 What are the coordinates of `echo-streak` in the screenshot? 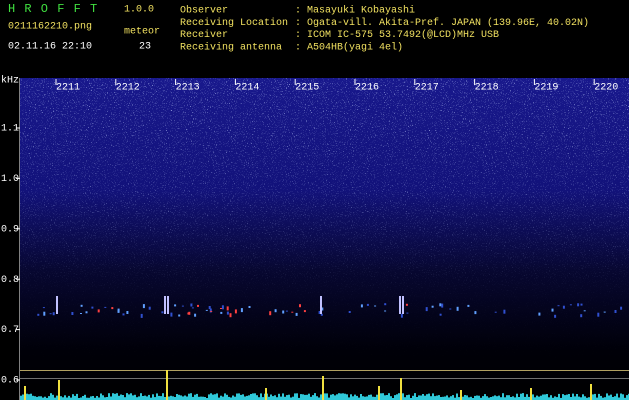 It's located at (168, 305).